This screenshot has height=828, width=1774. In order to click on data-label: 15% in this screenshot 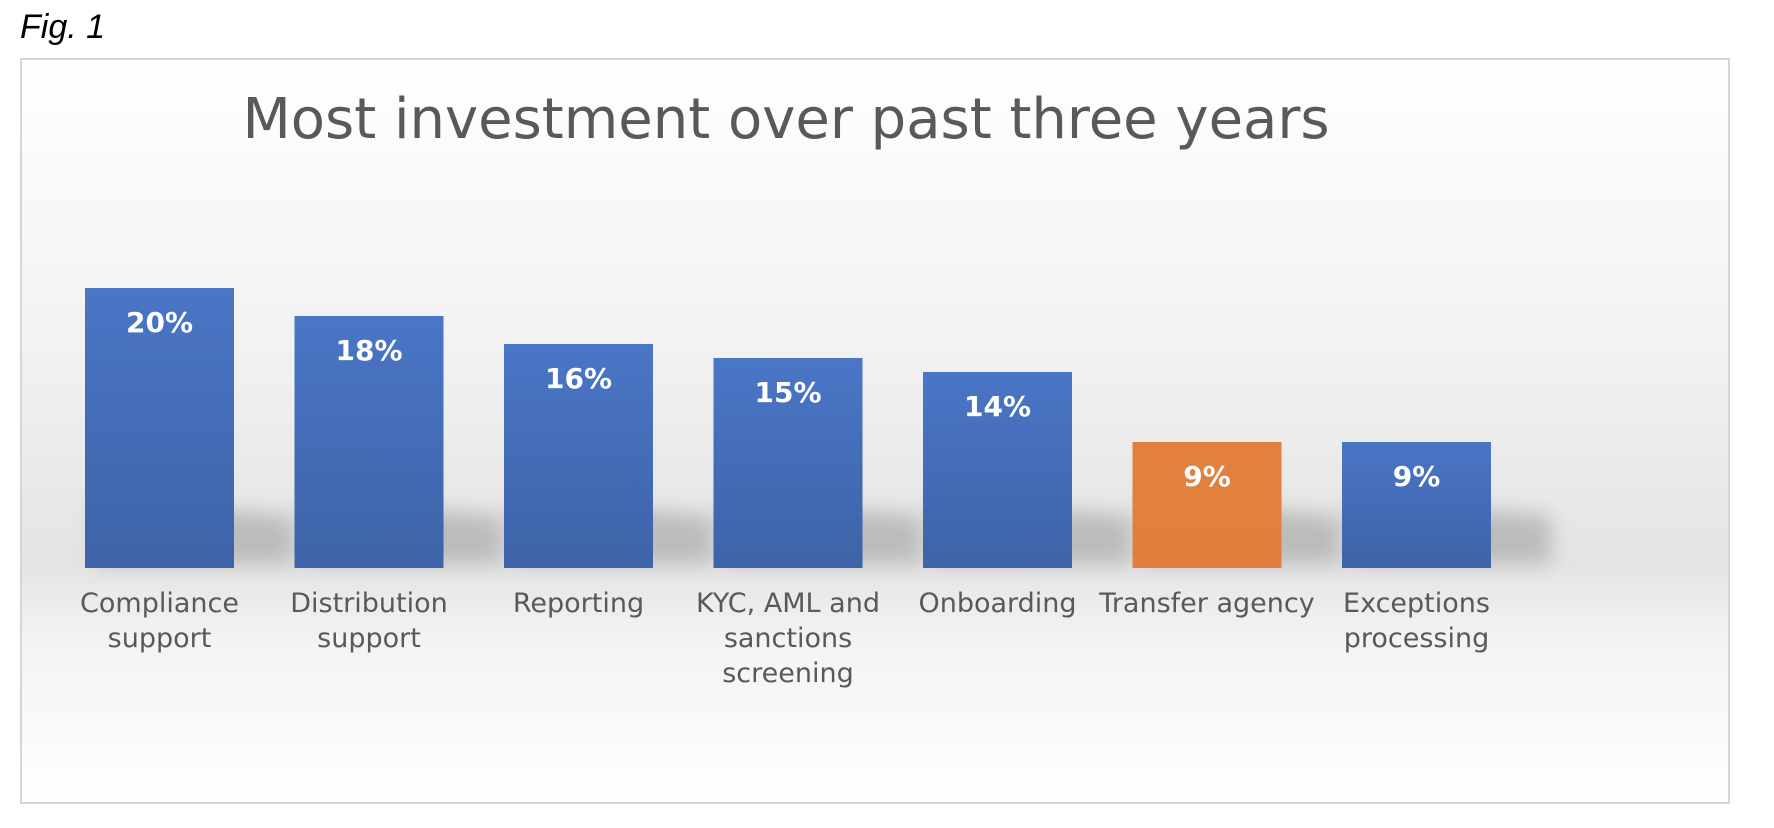, I will do `click(787, 392)`.